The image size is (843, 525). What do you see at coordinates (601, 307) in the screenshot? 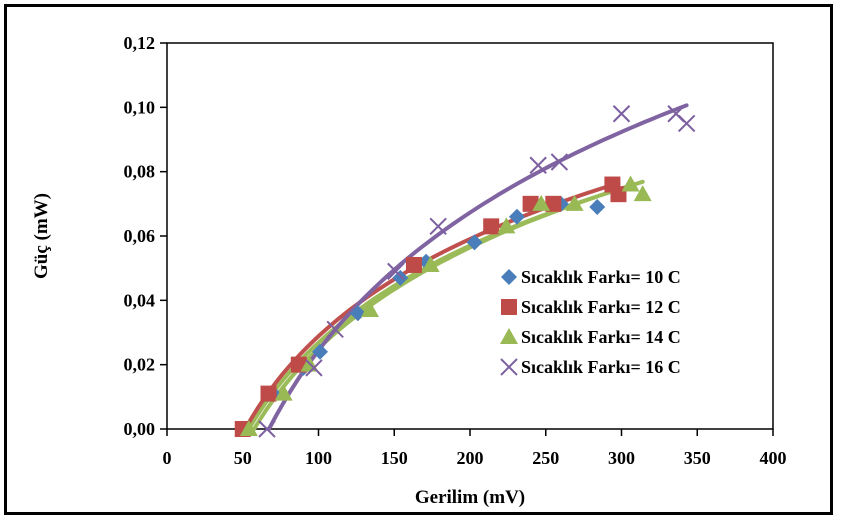
I see `legend-label: Sıcaklık Farkı= 12 C` at bounding box center [601, 307].